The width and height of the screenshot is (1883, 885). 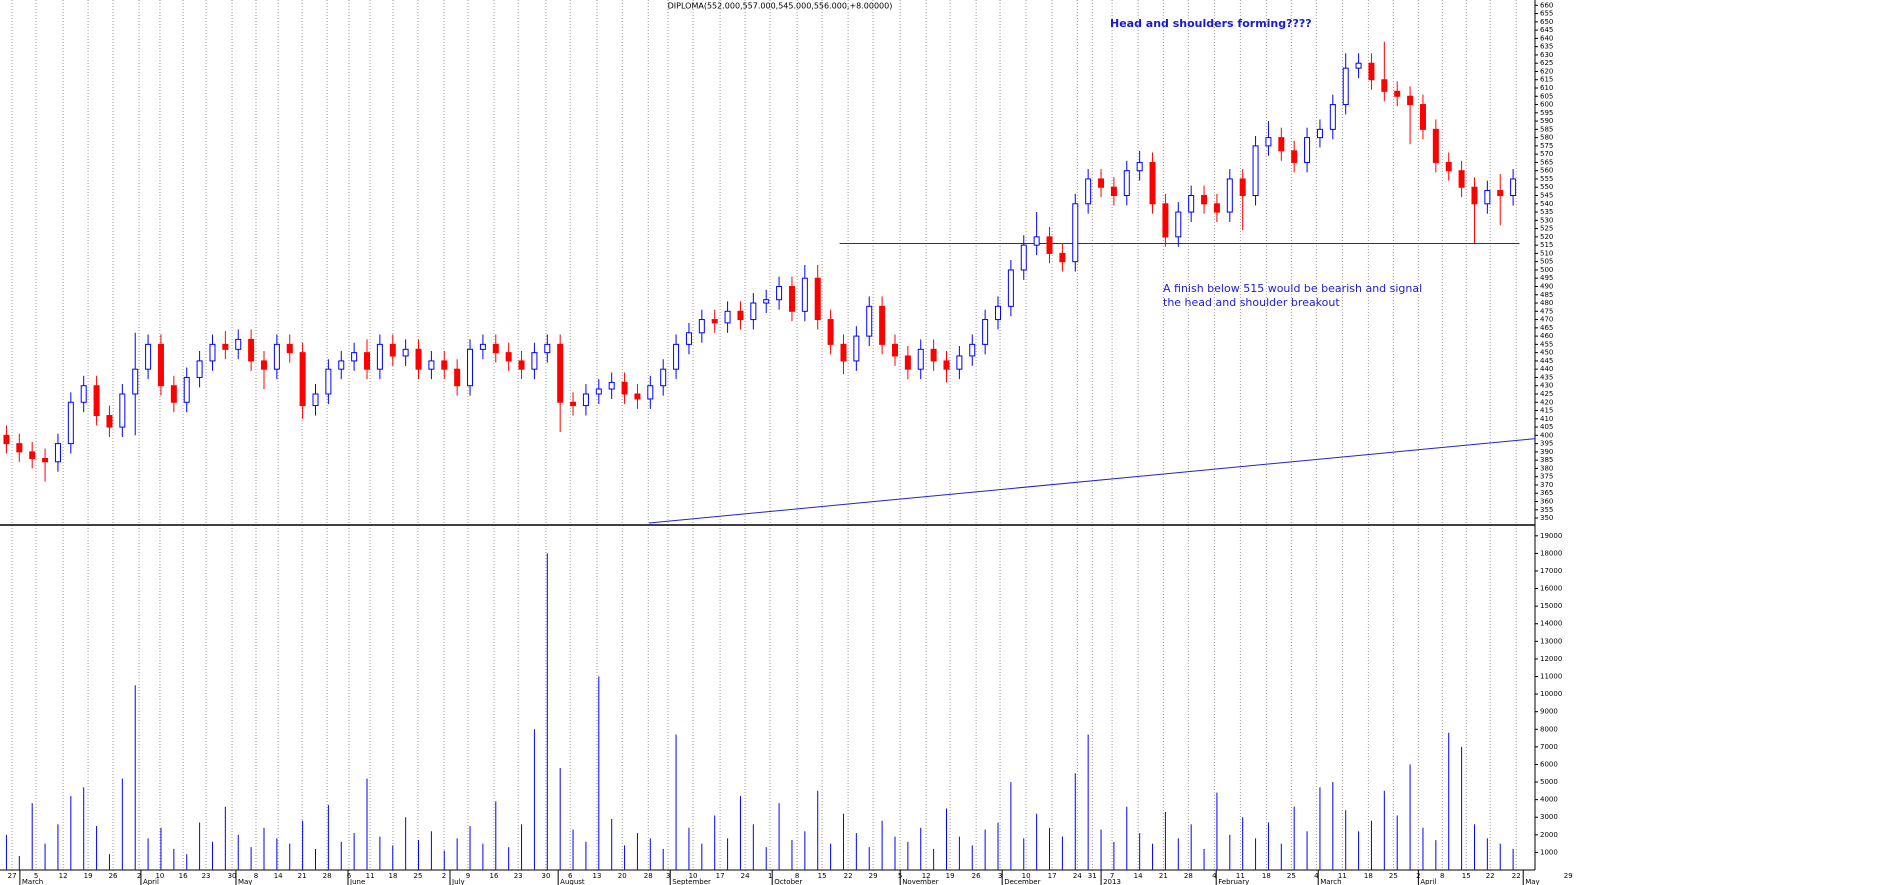 What do you see at coordinates (357, 881) in the screenshot?
I see `month-label: June` at bounding box center [357, 881].